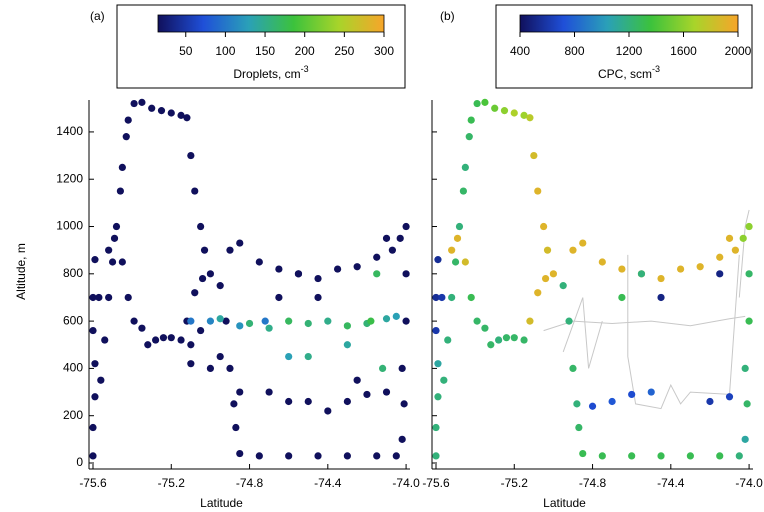  I want to click on colorbar-label-text: Droplets, cm, so click(266, 74).